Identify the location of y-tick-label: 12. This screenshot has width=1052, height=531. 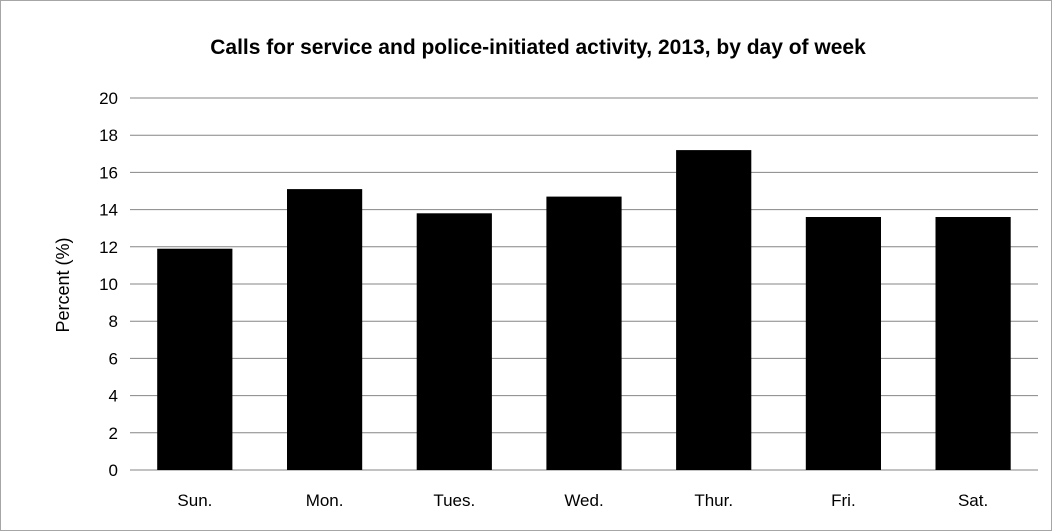
(108, 247).